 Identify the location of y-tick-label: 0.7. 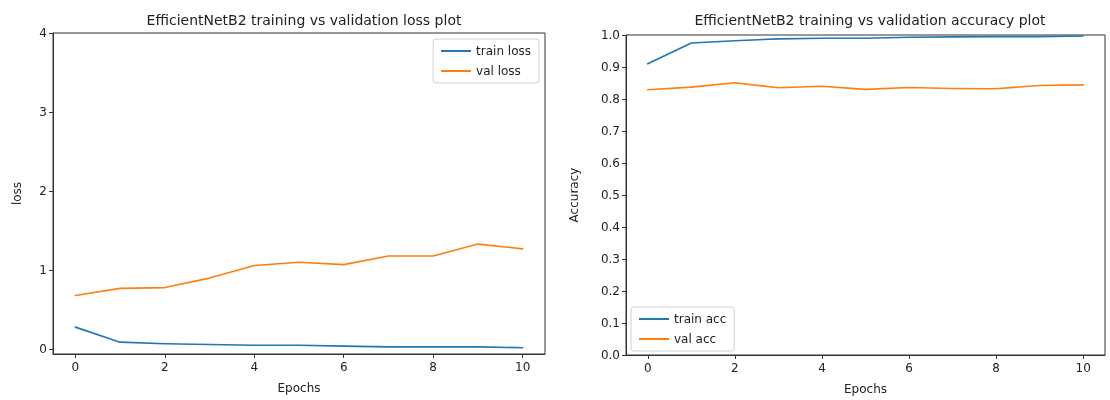
(610, 131).